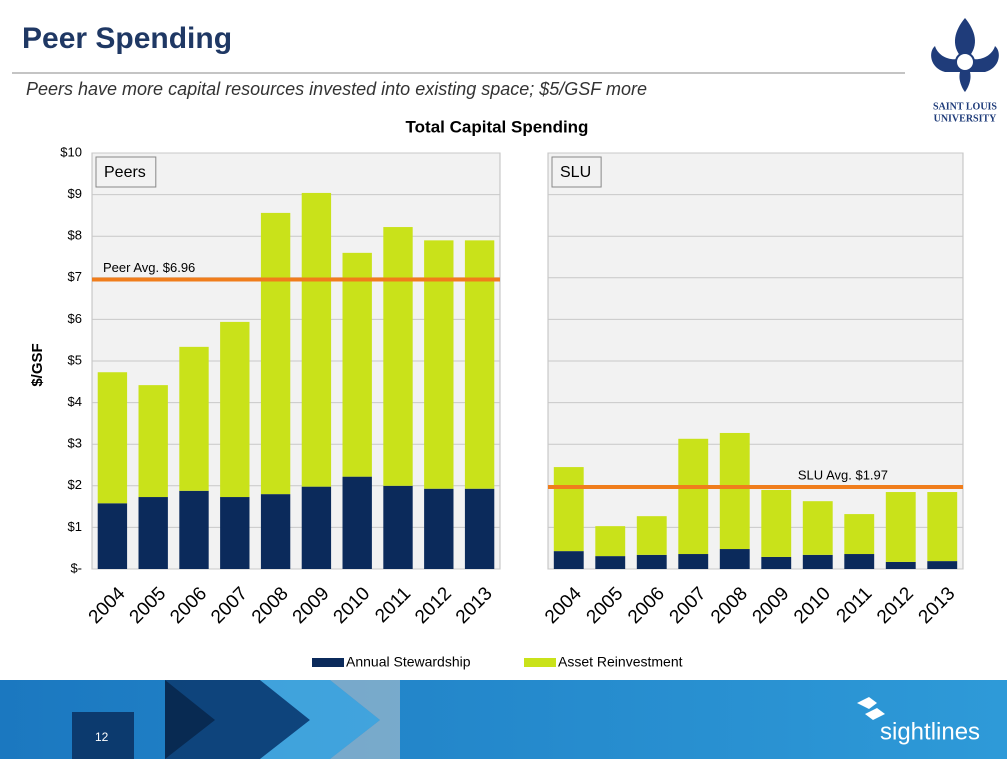  What do you see at coordinates (71, 151) in the screenshot?
I see `y-tick-label: $10` at bounding box center [71, 151].